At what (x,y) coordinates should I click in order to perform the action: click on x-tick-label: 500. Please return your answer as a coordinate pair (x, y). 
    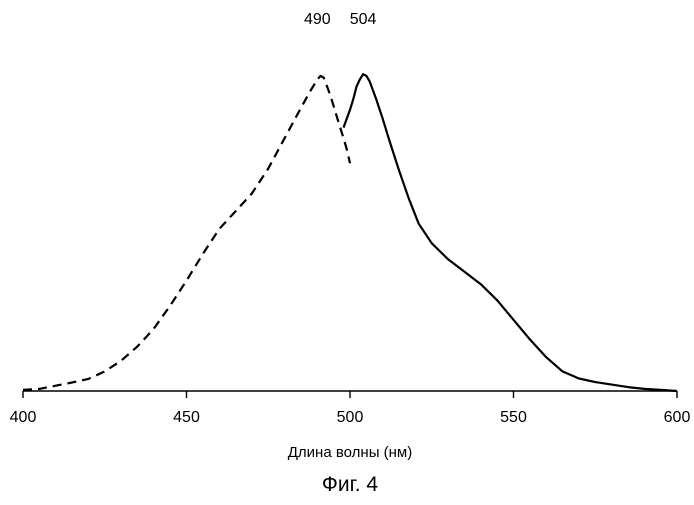
    Looking at the image, I should click on (350, 417).